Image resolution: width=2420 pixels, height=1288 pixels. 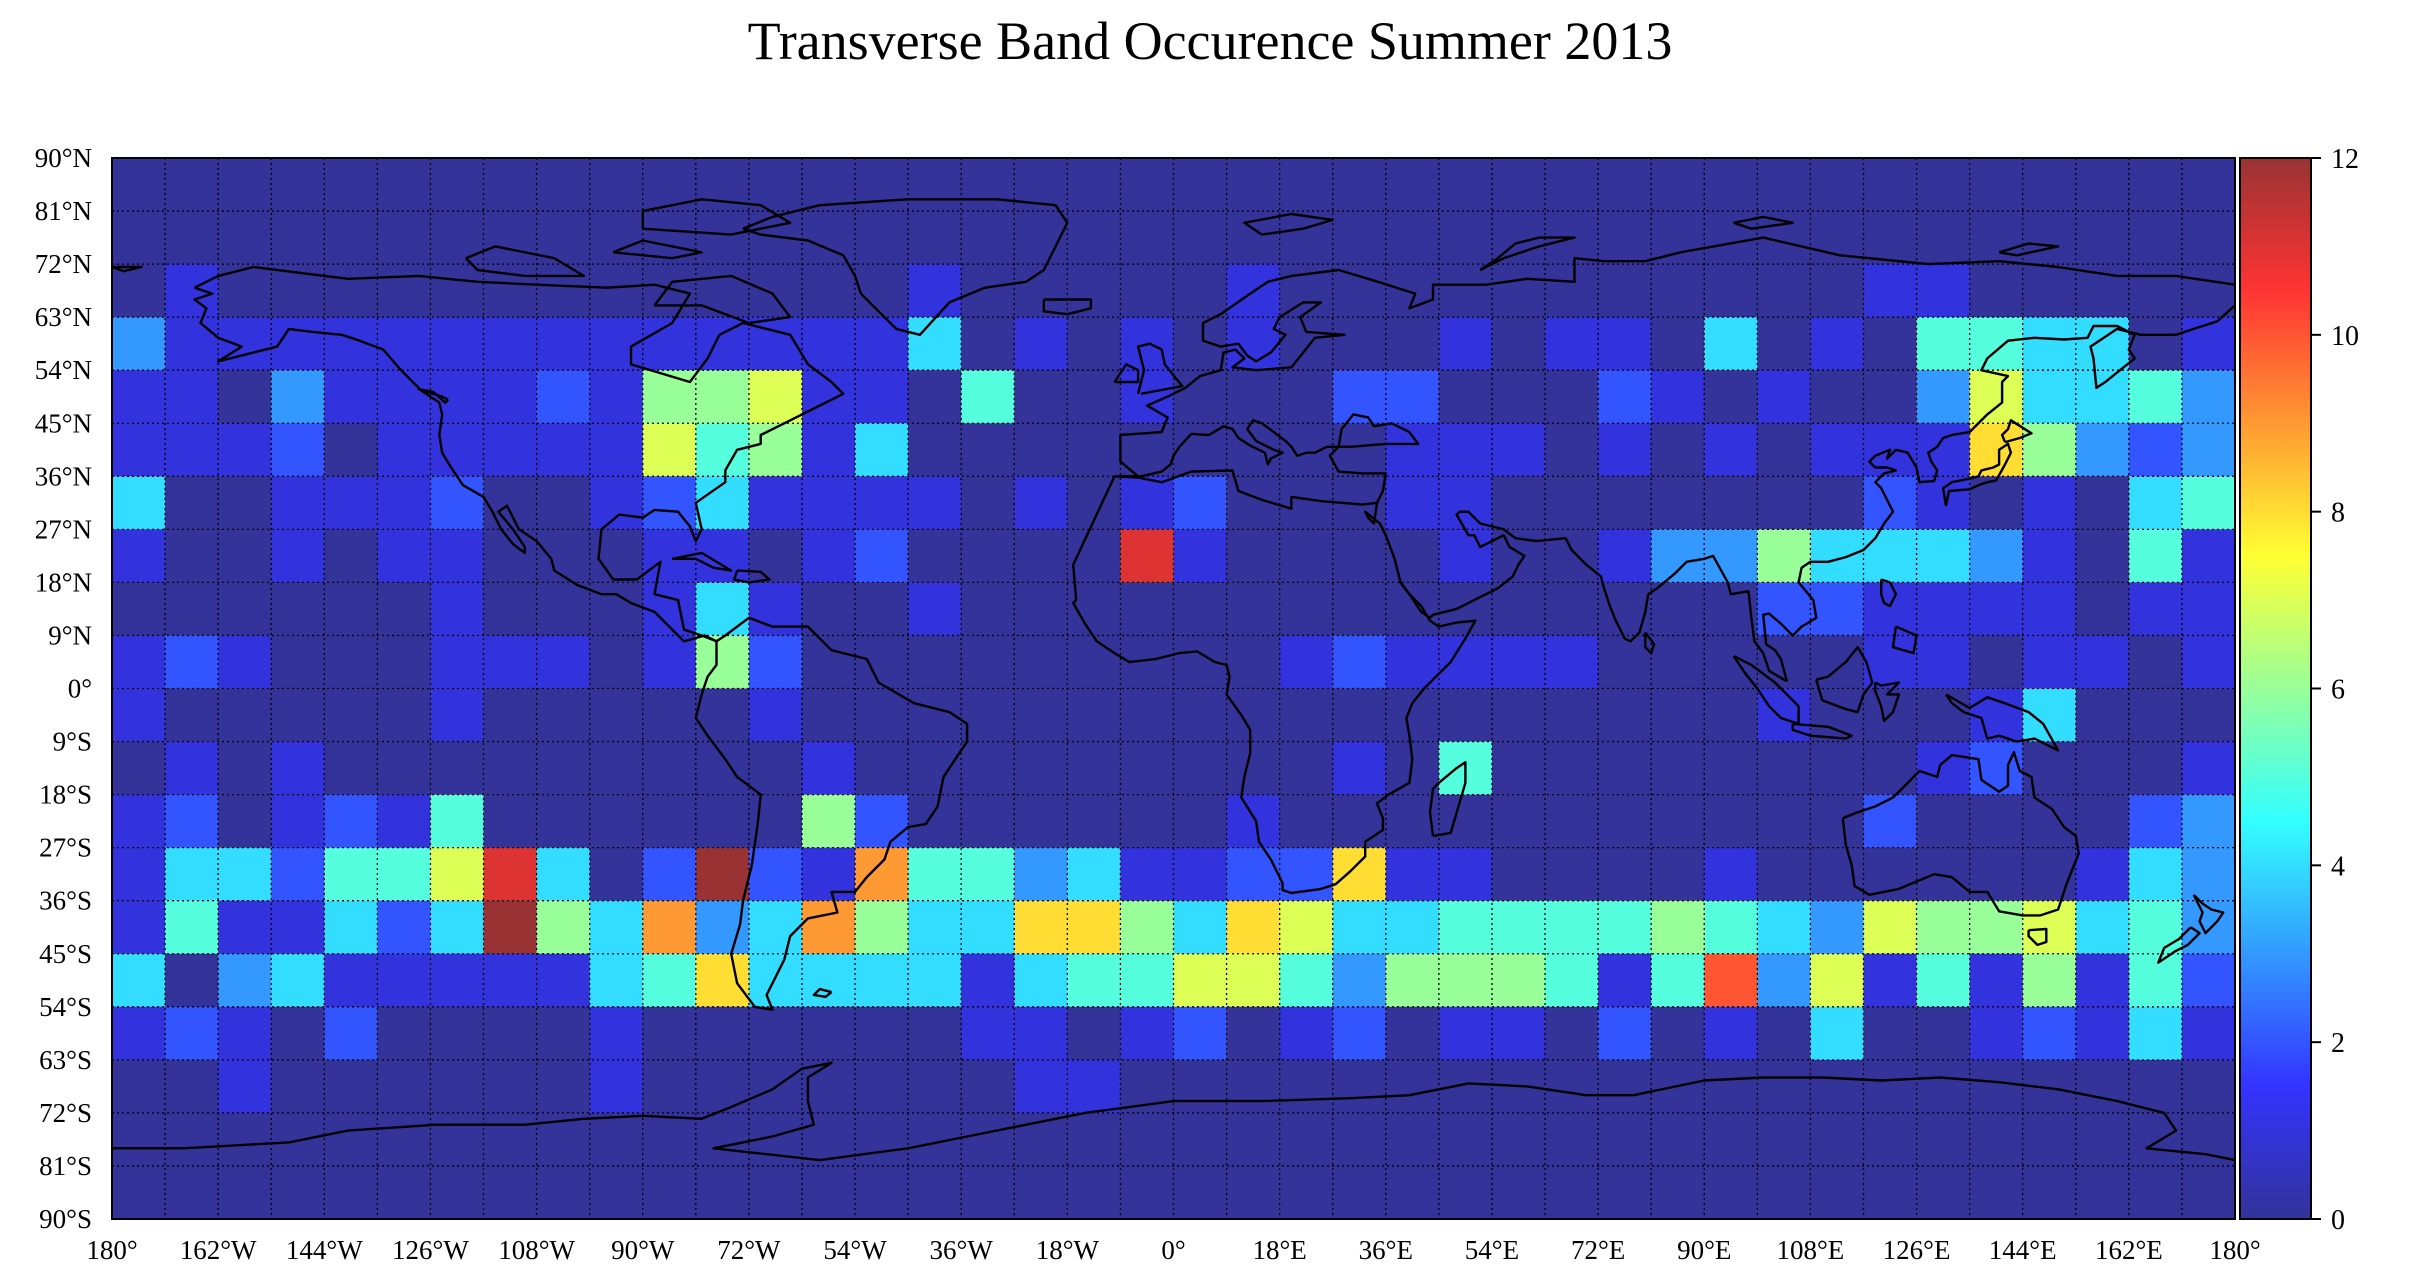 What do you see at coordinates (2234, 1250) in the screenshot?
I see `x-tick-label: 180°` at bounding box center [2234, 1250].